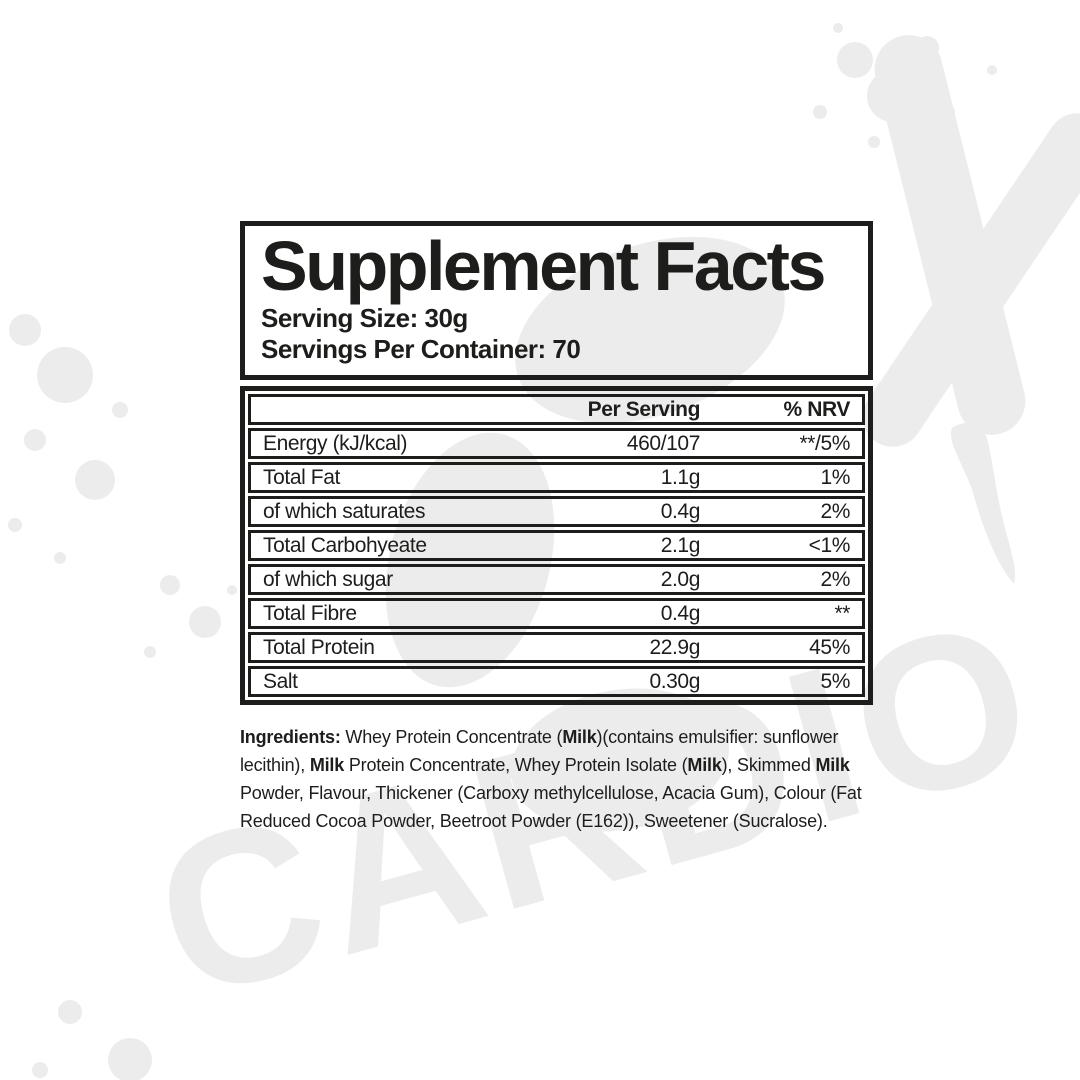  Describe the element at coordinates (543, 266) in the screenshot. I see `label-title: Supplement Facts` at that location.